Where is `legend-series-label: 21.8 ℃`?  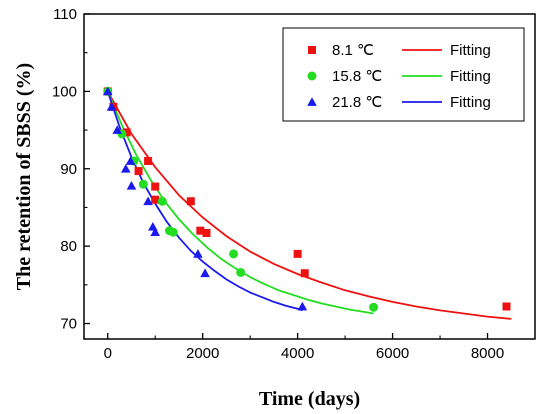 legend-series-label: 21.8 ℃ is located at coordinates (357, 102).